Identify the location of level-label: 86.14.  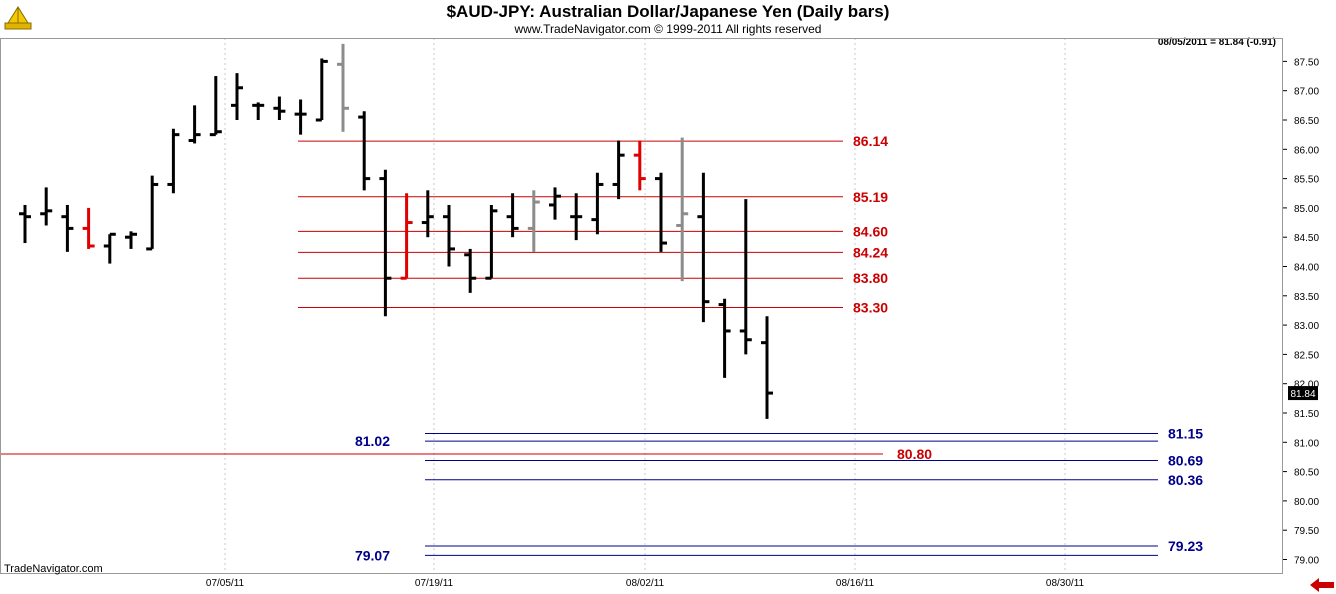
(870, 141).